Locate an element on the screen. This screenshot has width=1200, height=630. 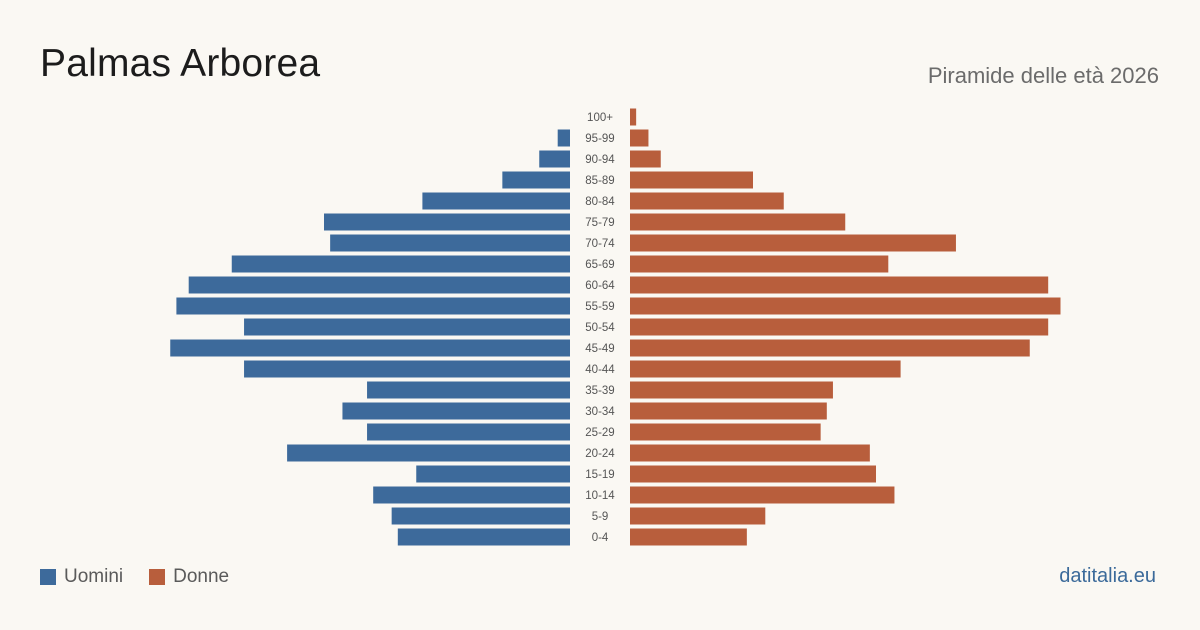
age-label-5-9: 5-9 is located at coordinates (600, 517).